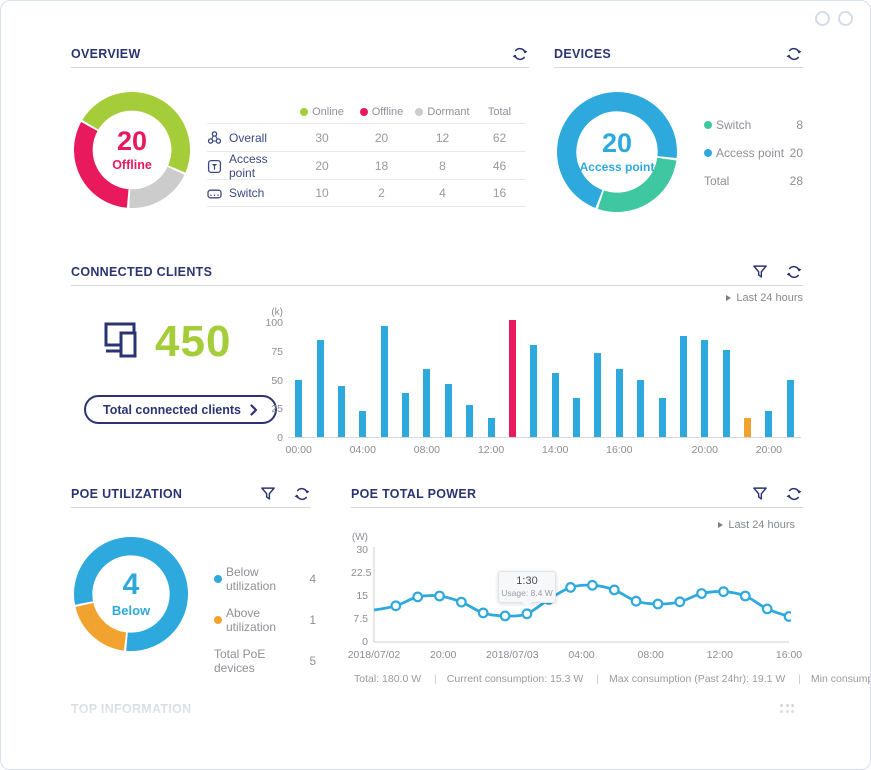  Describe the element at coordinates (322, 137) in the screenshot. I see `cell-value: 30` at that location.